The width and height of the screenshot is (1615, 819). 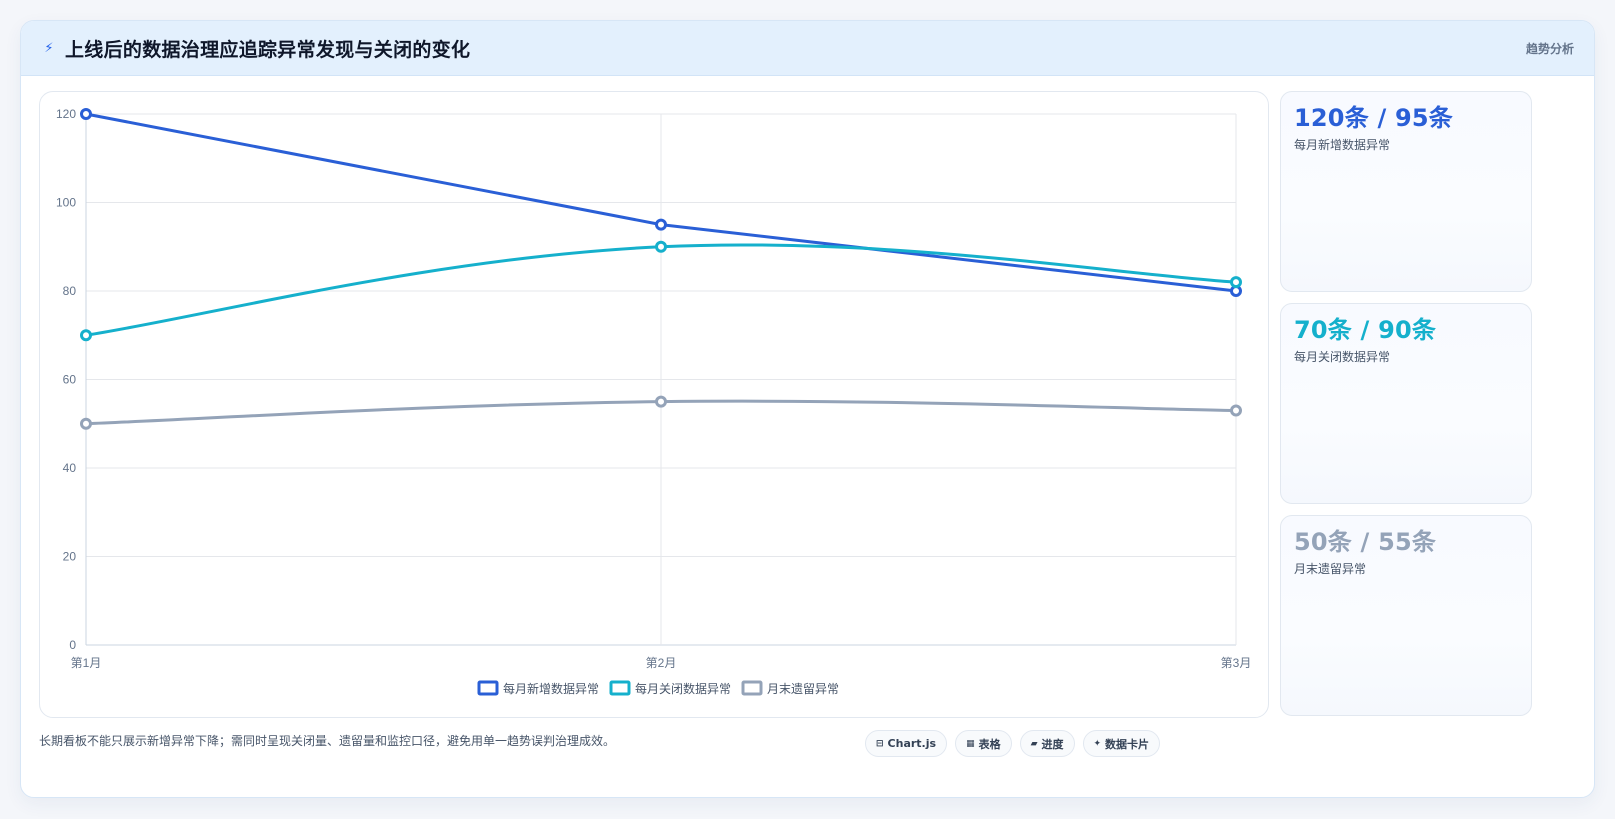 I want to click on title-wrap: ⚡ 上线后的数据治理应追踪异常发现与关闭的变化, so click(x=255, y=48).